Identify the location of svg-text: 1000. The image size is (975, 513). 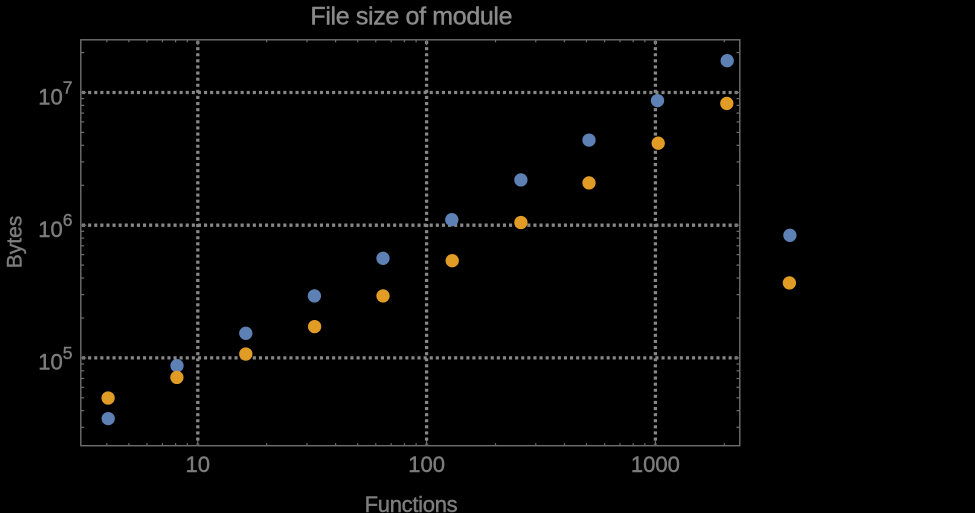
(655, 464).